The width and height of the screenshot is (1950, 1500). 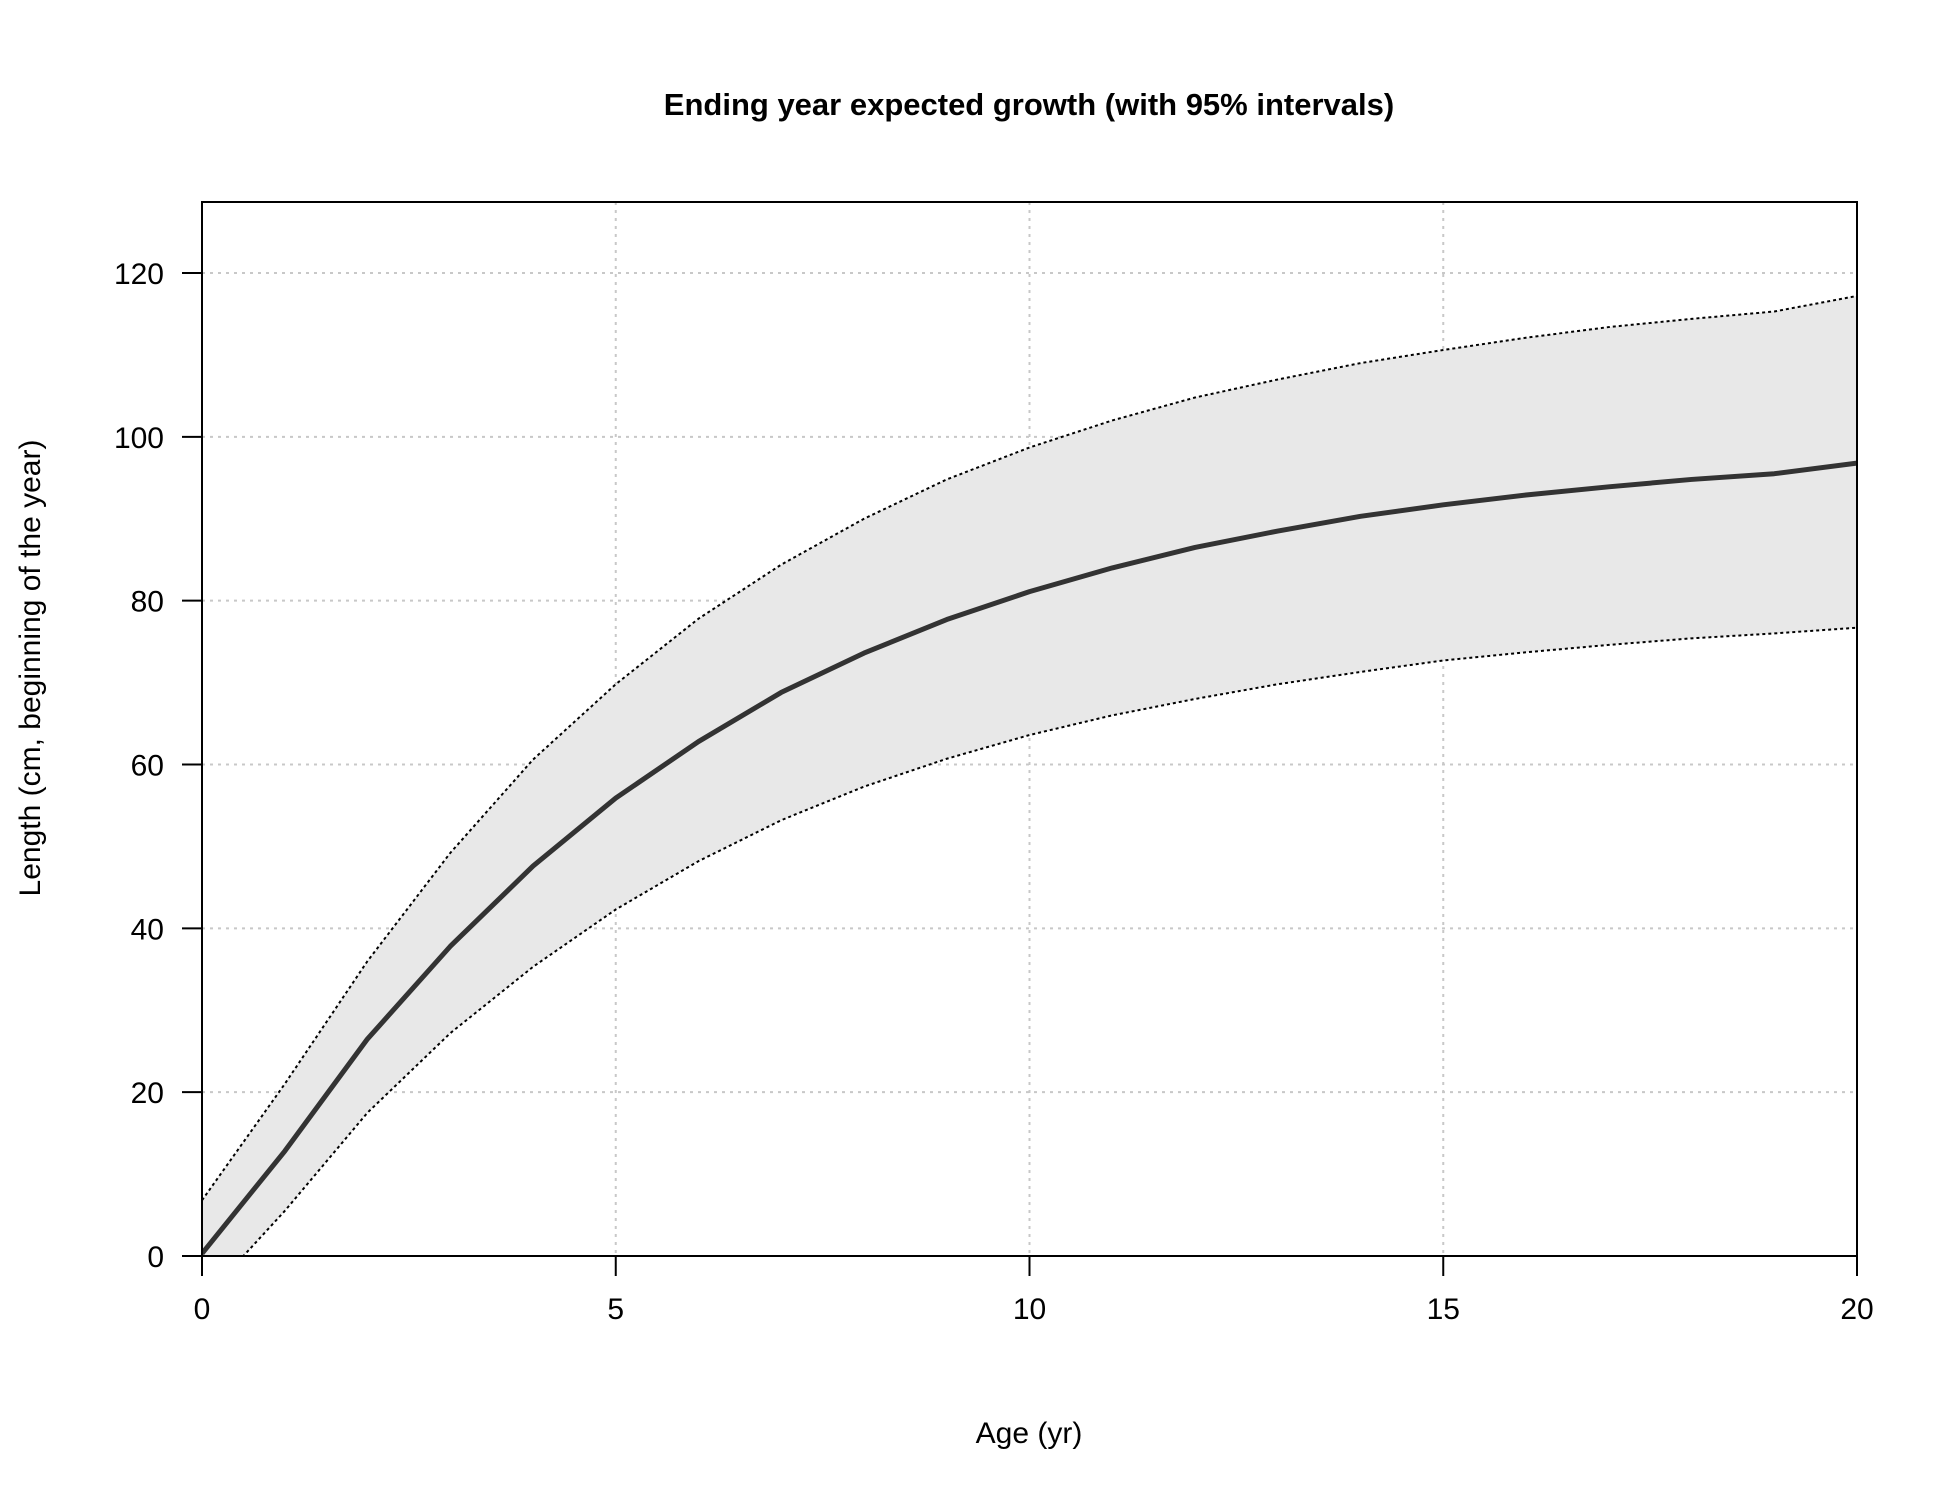 What do you see at coordinates (615, 1309) in the screenshot?
I see `x-tick-label: 5` at bounding box center [615, 1309].